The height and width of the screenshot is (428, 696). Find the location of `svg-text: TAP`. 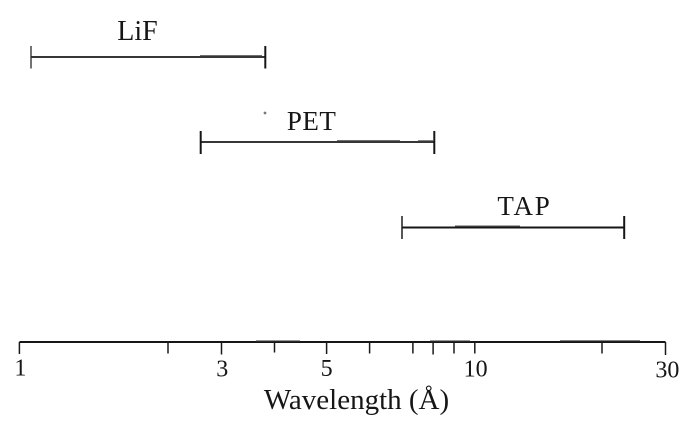

svg-text: TAP is located at coordinates (524, 206).